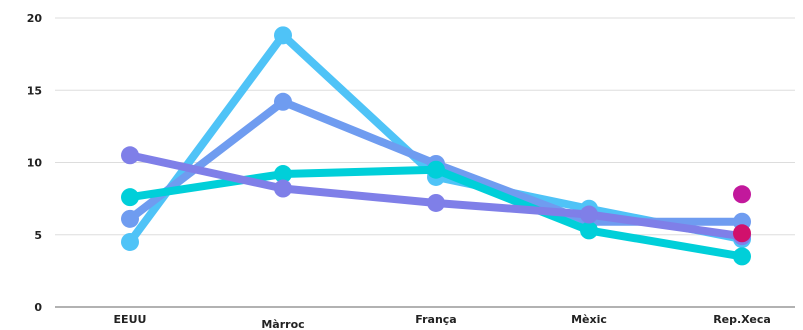 The height and width of the screenshot is (330, 803). What do you see at coordinates (742, 214) in the screenshot?
I see `extra-points-layer` at bounding box center [742, 214].